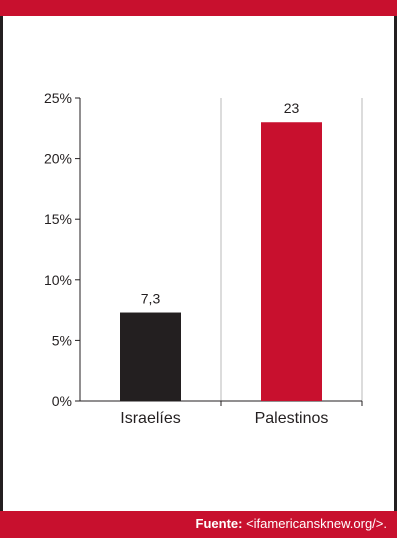 Image resolution: width=397 pixels, height=538 pixels. Describe the element at coordinates (58, 159) in the screenshot. I see `y-tick-label: 20%` at that location.